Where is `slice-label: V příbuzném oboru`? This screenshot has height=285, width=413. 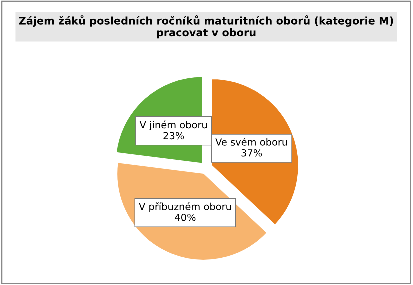 slice-label: V příbuzném oboru is located at coordinates (185, 207).